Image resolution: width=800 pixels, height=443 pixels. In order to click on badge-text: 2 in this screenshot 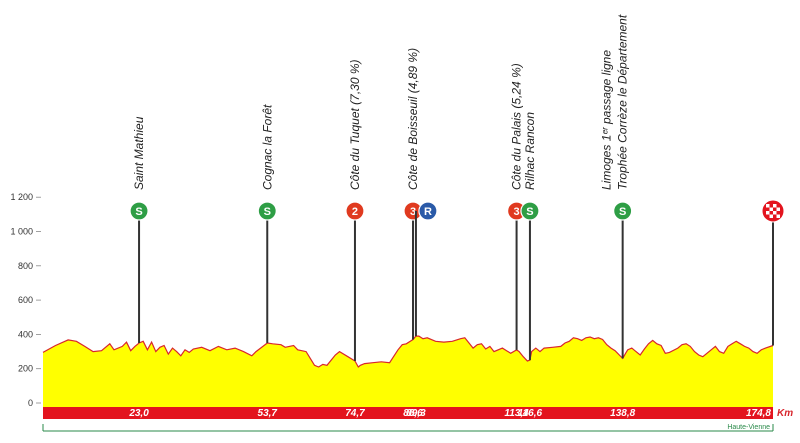, I will do `click(355, 212)`.